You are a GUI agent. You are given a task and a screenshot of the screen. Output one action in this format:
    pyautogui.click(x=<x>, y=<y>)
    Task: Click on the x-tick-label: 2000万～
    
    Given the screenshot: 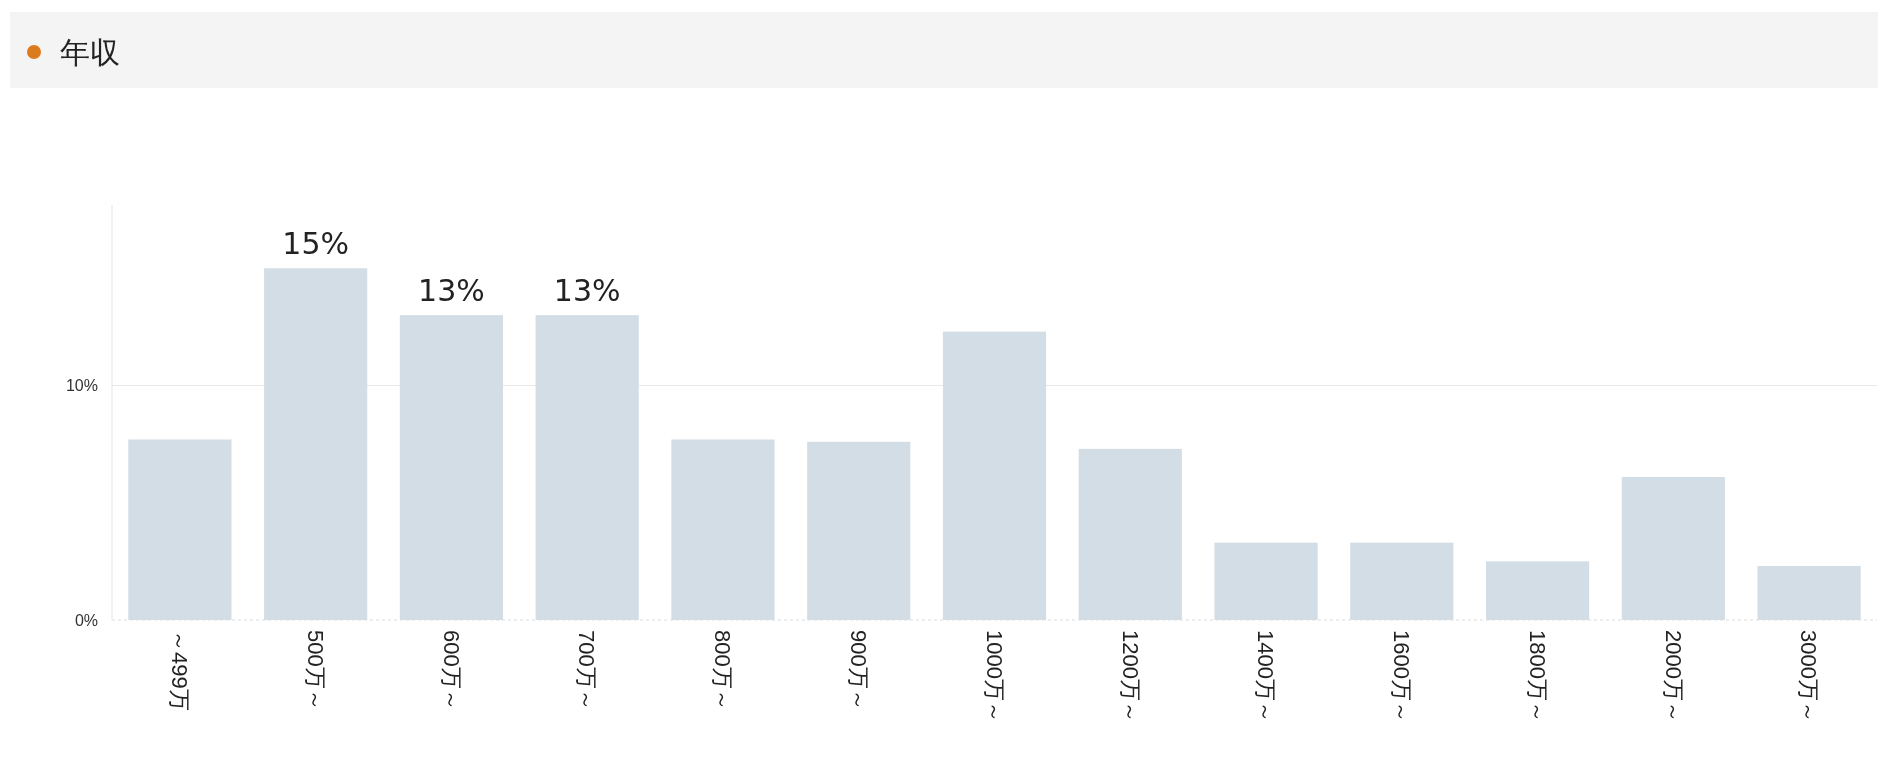 What is the action you would take?
    pyautogui.click(x=1673, y=676)
    